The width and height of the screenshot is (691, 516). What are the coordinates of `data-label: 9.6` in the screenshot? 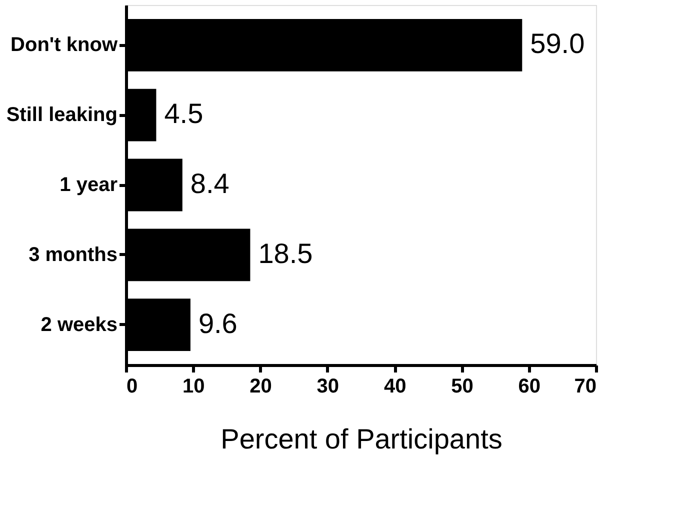 It's located at (218, 323).